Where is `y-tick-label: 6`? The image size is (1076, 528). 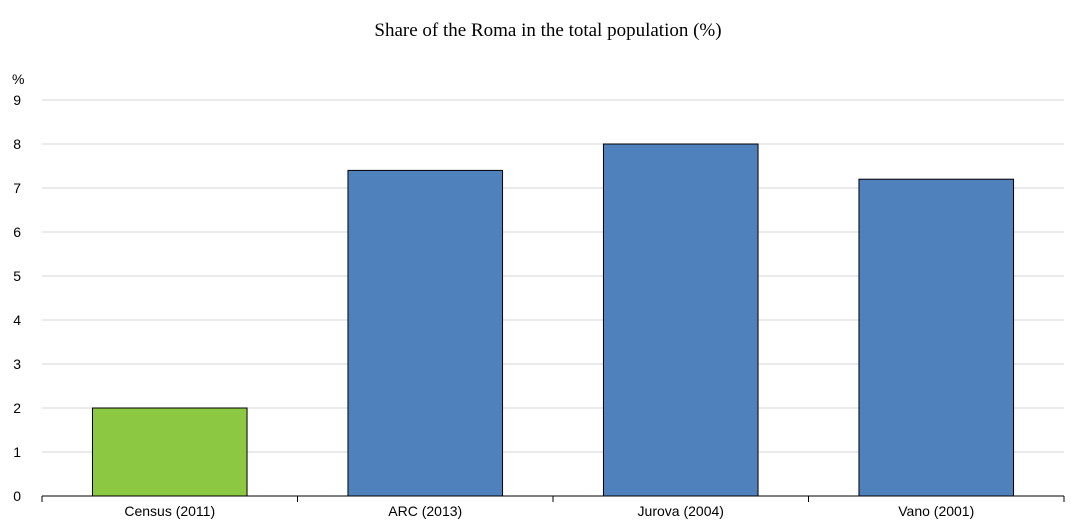 y-tick-label: 6 is located at coordinates (17, 232).